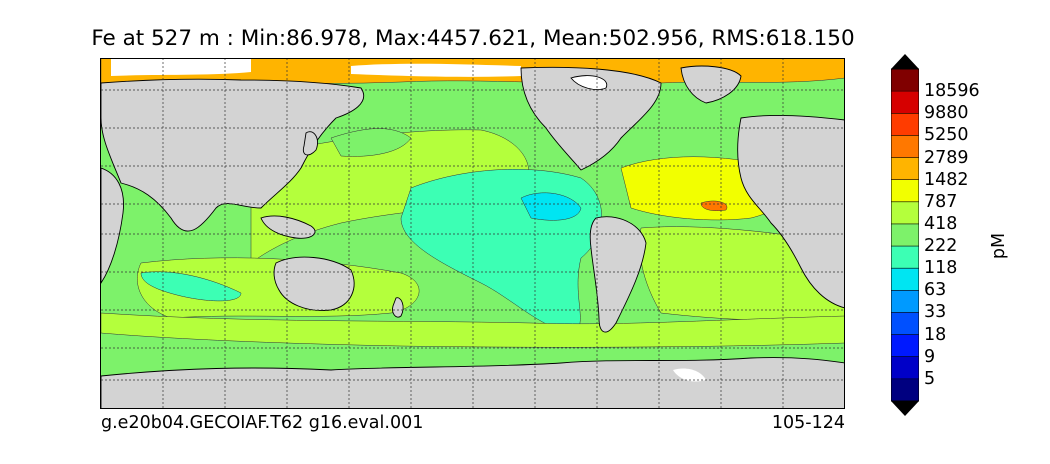 The width and height of the screenshot is (1050, 464). I want to click on indonesia-land, so click(288, 227).